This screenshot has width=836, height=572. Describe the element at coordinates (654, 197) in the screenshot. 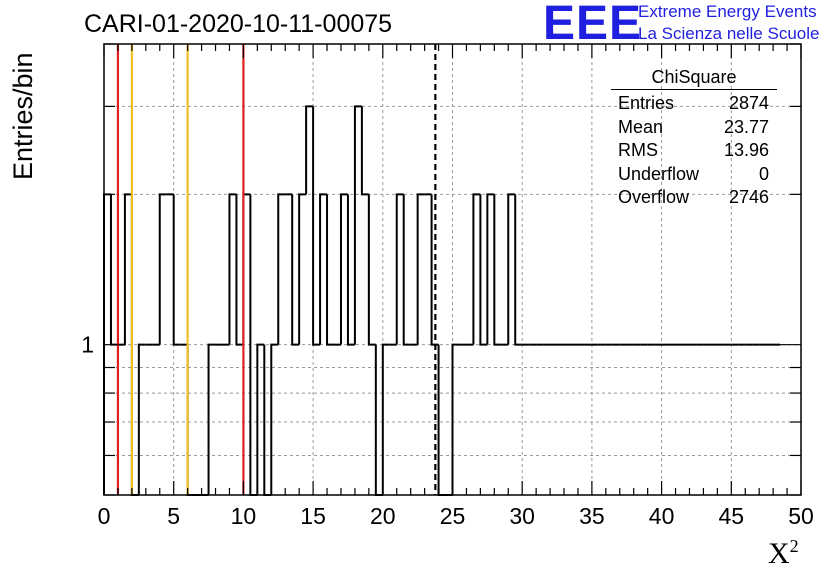

I see `stats-label: Overflow` at that location.